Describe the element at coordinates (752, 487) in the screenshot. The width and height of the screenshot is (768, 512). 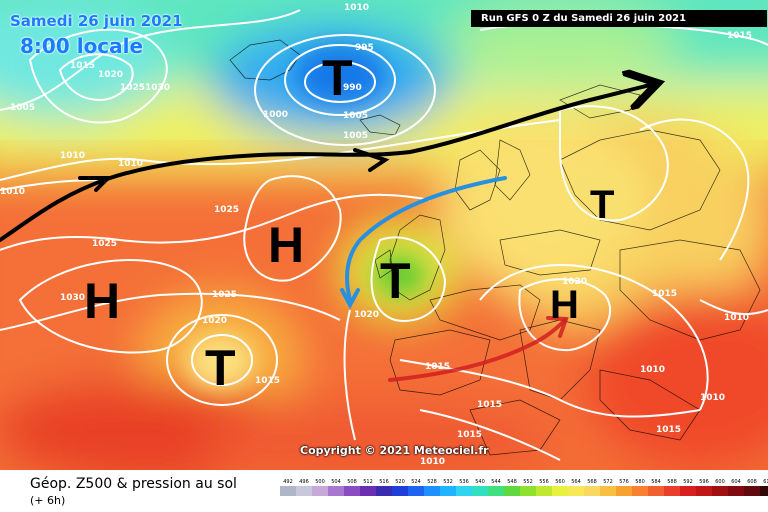
I see `scale-step: 608` at that location.